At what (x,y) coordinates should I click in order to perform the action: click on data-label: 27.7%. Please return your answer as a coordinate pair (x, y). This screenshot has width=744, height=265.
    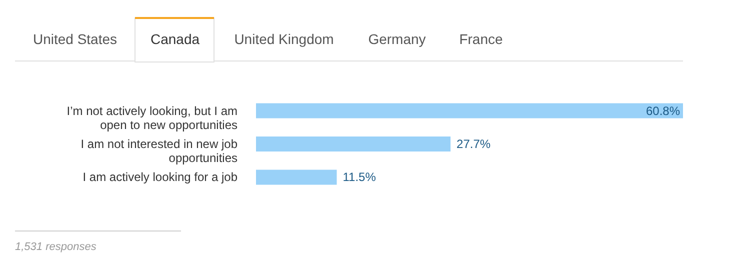
    Looking at the image, I should click on (473, 144).